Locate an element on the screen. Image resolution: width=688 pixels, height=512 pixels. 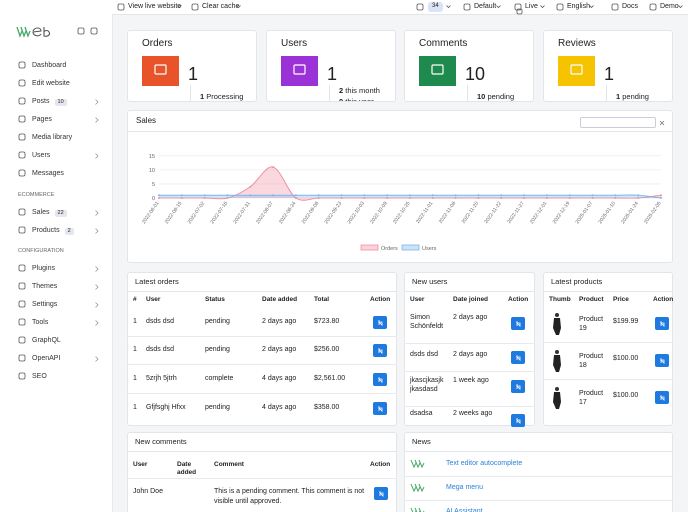
menu-item: SEO is located at coordinates (39, 377).